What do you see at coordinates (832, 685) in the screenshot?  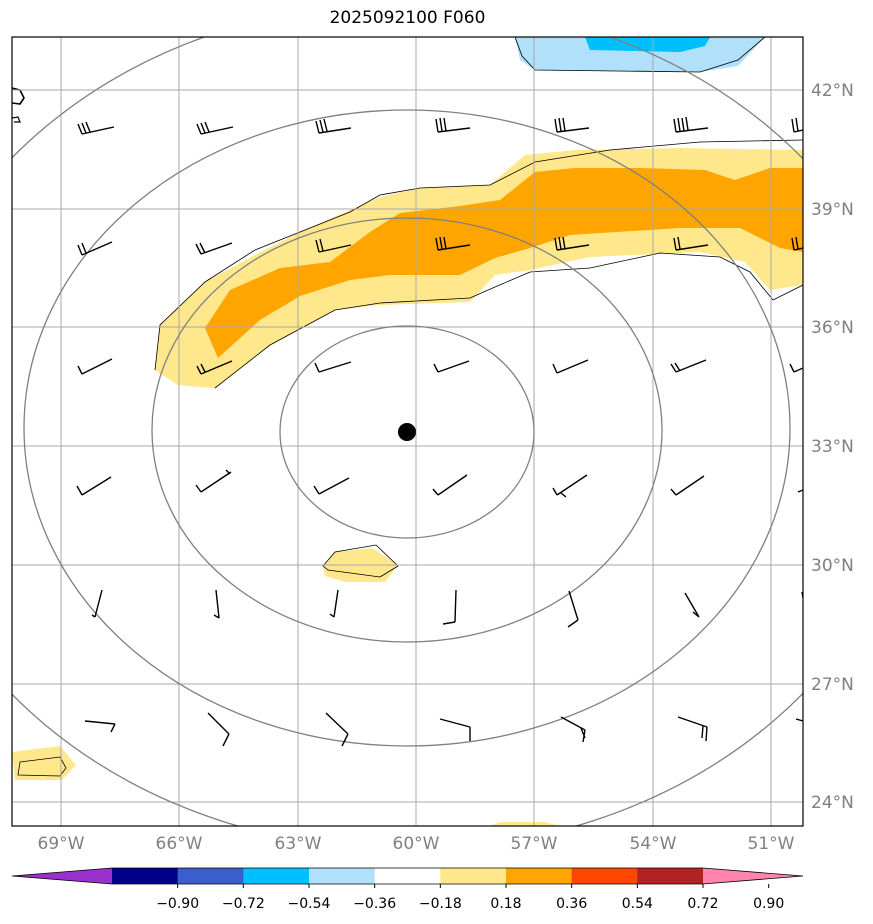 I see `lat-label: 27°N` at bounding box center [832, 685].